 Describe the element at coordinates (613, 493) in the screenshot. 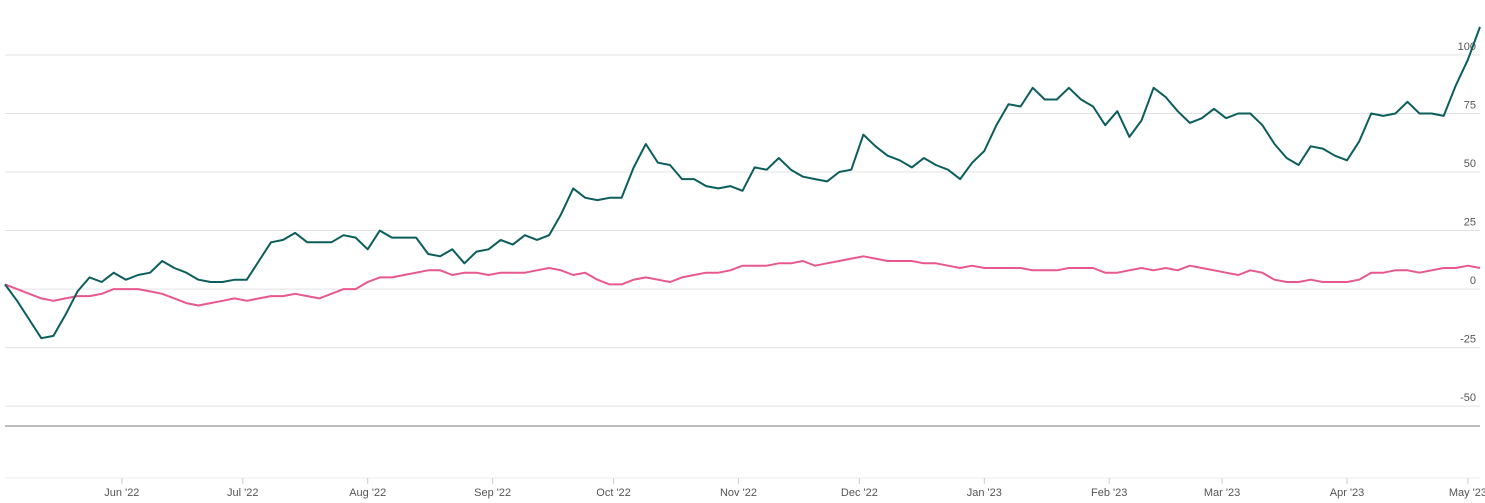

I see `x-tick-label: Oct '22` at that location.